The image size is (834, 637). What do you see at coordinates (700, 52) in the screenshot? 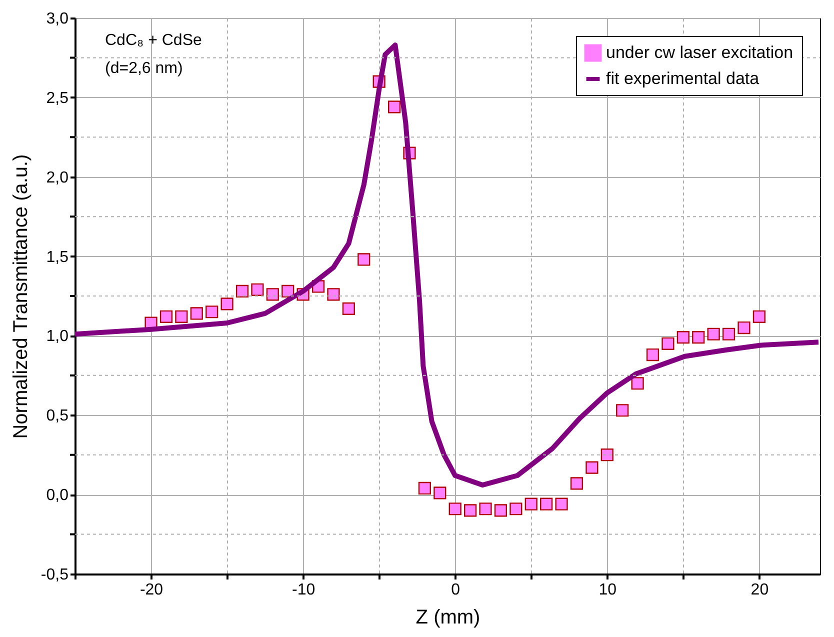
I see `legend-label: under cw laser excitation` at bounding box center [700, 52].